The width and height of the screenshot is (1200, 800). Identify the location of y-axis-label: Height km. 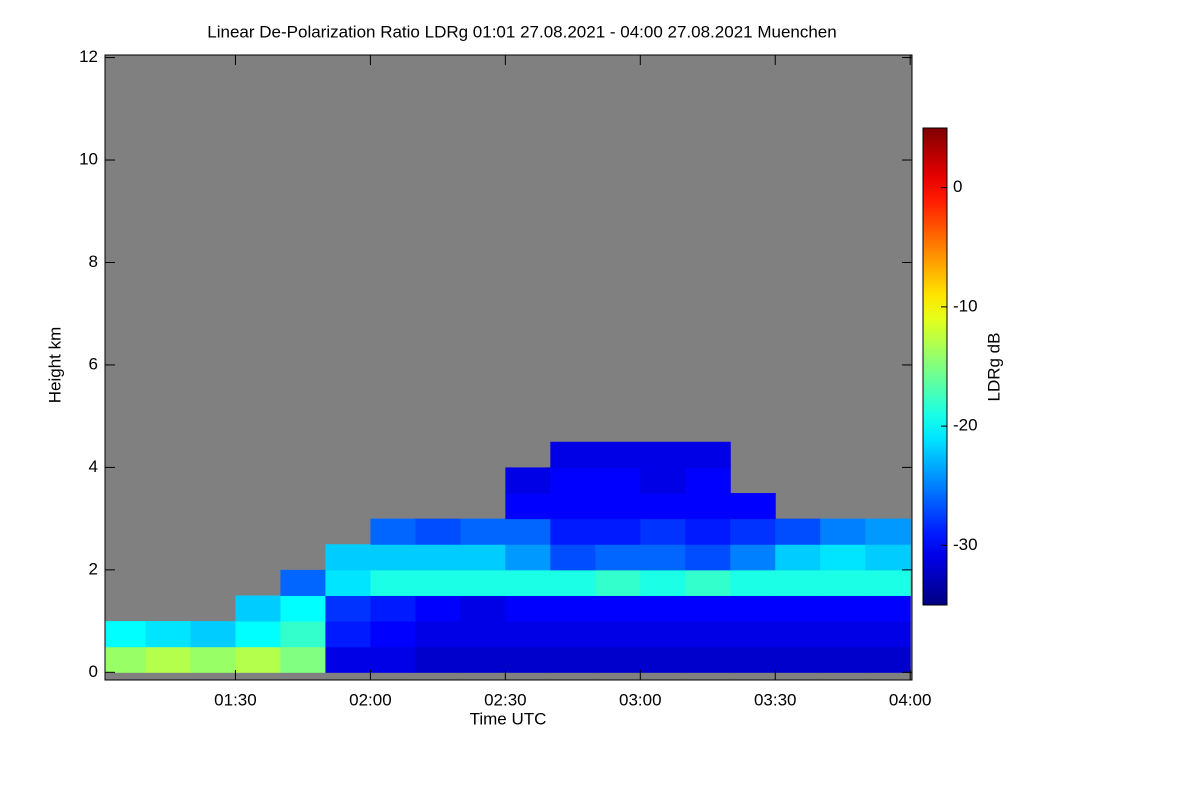
(54, 365).